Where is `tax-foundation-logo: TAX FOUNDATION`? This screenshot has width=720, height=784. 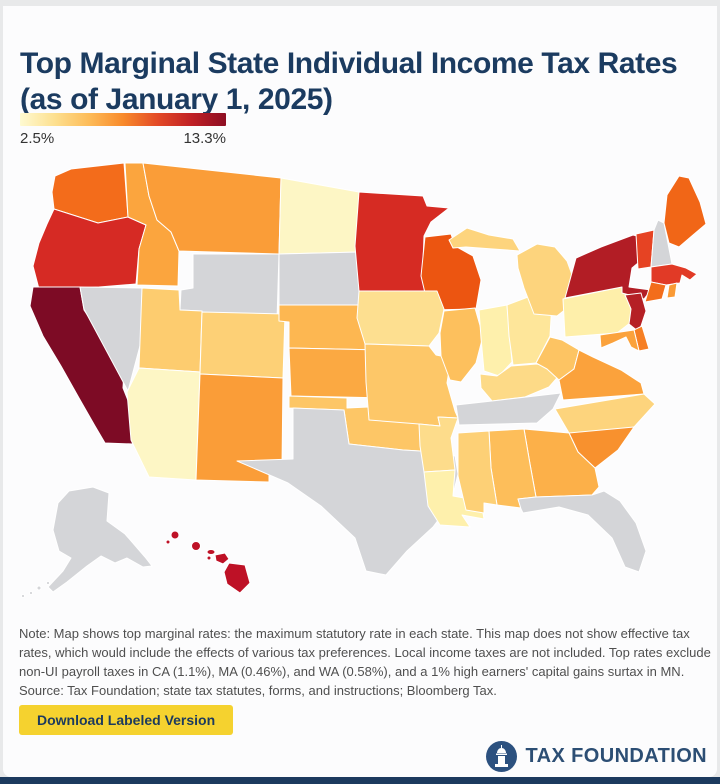
tax-foundation-logo: TAX FOUNDATION is located at coordinates (596, 756).